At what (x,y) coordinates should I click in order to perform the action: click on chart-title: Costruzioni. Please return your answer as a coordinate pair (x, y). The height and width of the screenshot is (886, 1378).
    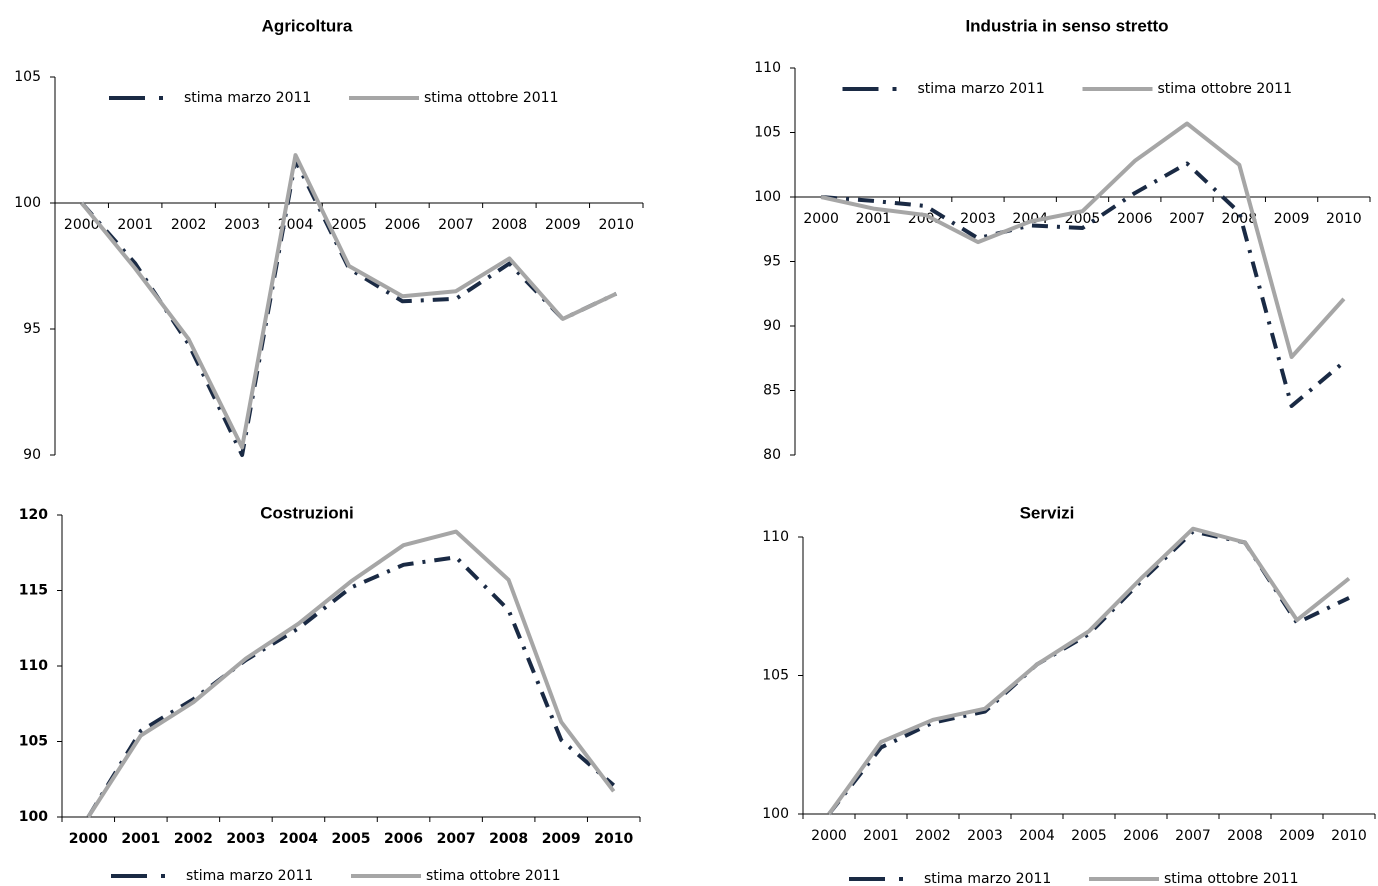
    Looking at the image, I should click on (307, 512).